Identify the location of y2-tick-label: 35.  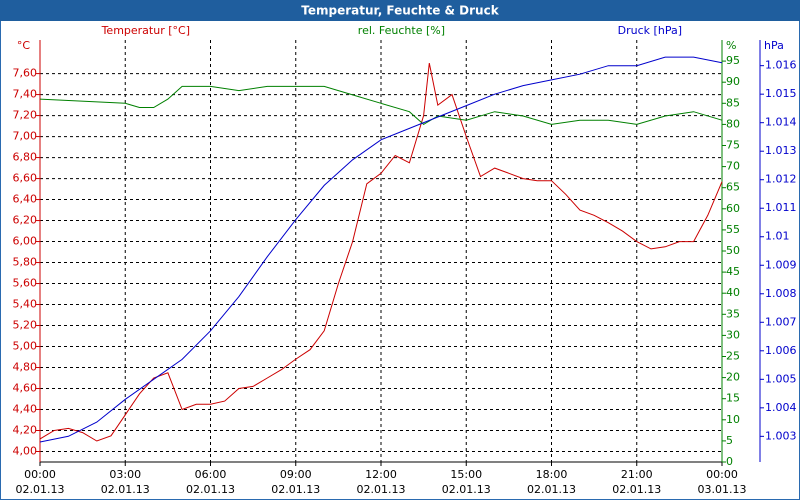
(733, 313).